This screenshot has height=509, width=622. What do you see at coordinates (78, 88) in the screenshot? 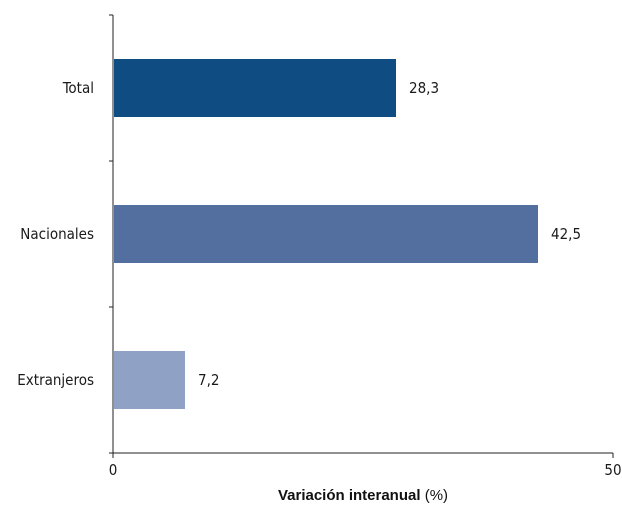
I see `category-label: Total` at bounding box center [78, 88].